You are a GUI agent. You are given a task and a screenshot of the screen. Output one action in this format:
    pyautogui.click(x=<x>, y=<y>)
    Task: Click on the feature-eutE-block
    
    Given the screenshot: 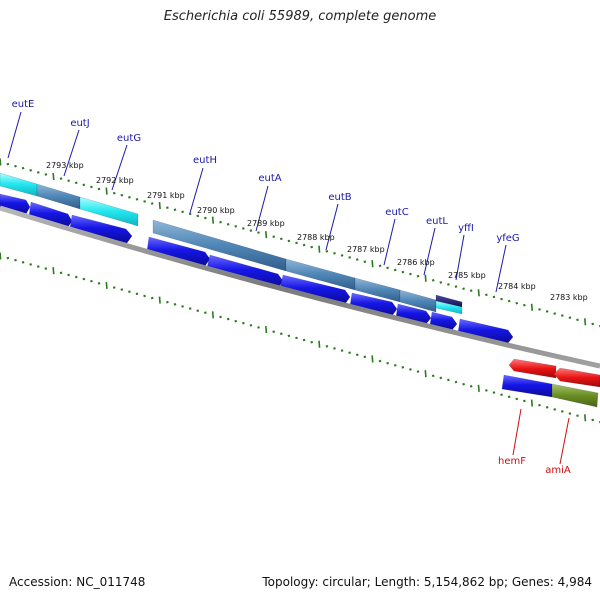 What is the action you would take?
    pyautogui.click(x=19, y=184)
    